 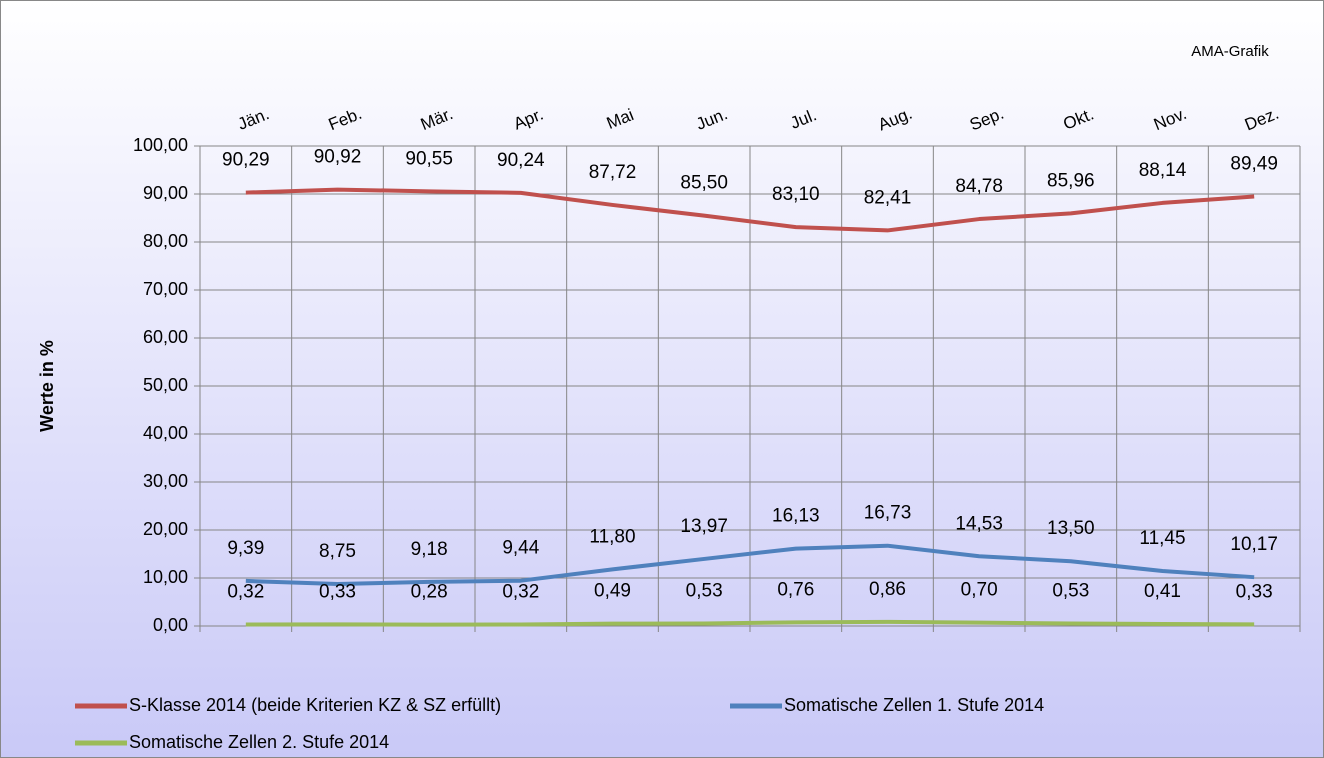 I want to click on data-label: 87,72, so click(x=613, y=172).